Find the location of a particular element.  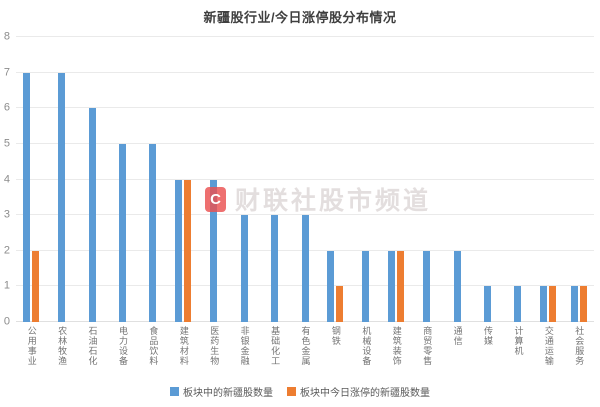

x-tick-label: 公用事业 is located at coordinates (31, 353).